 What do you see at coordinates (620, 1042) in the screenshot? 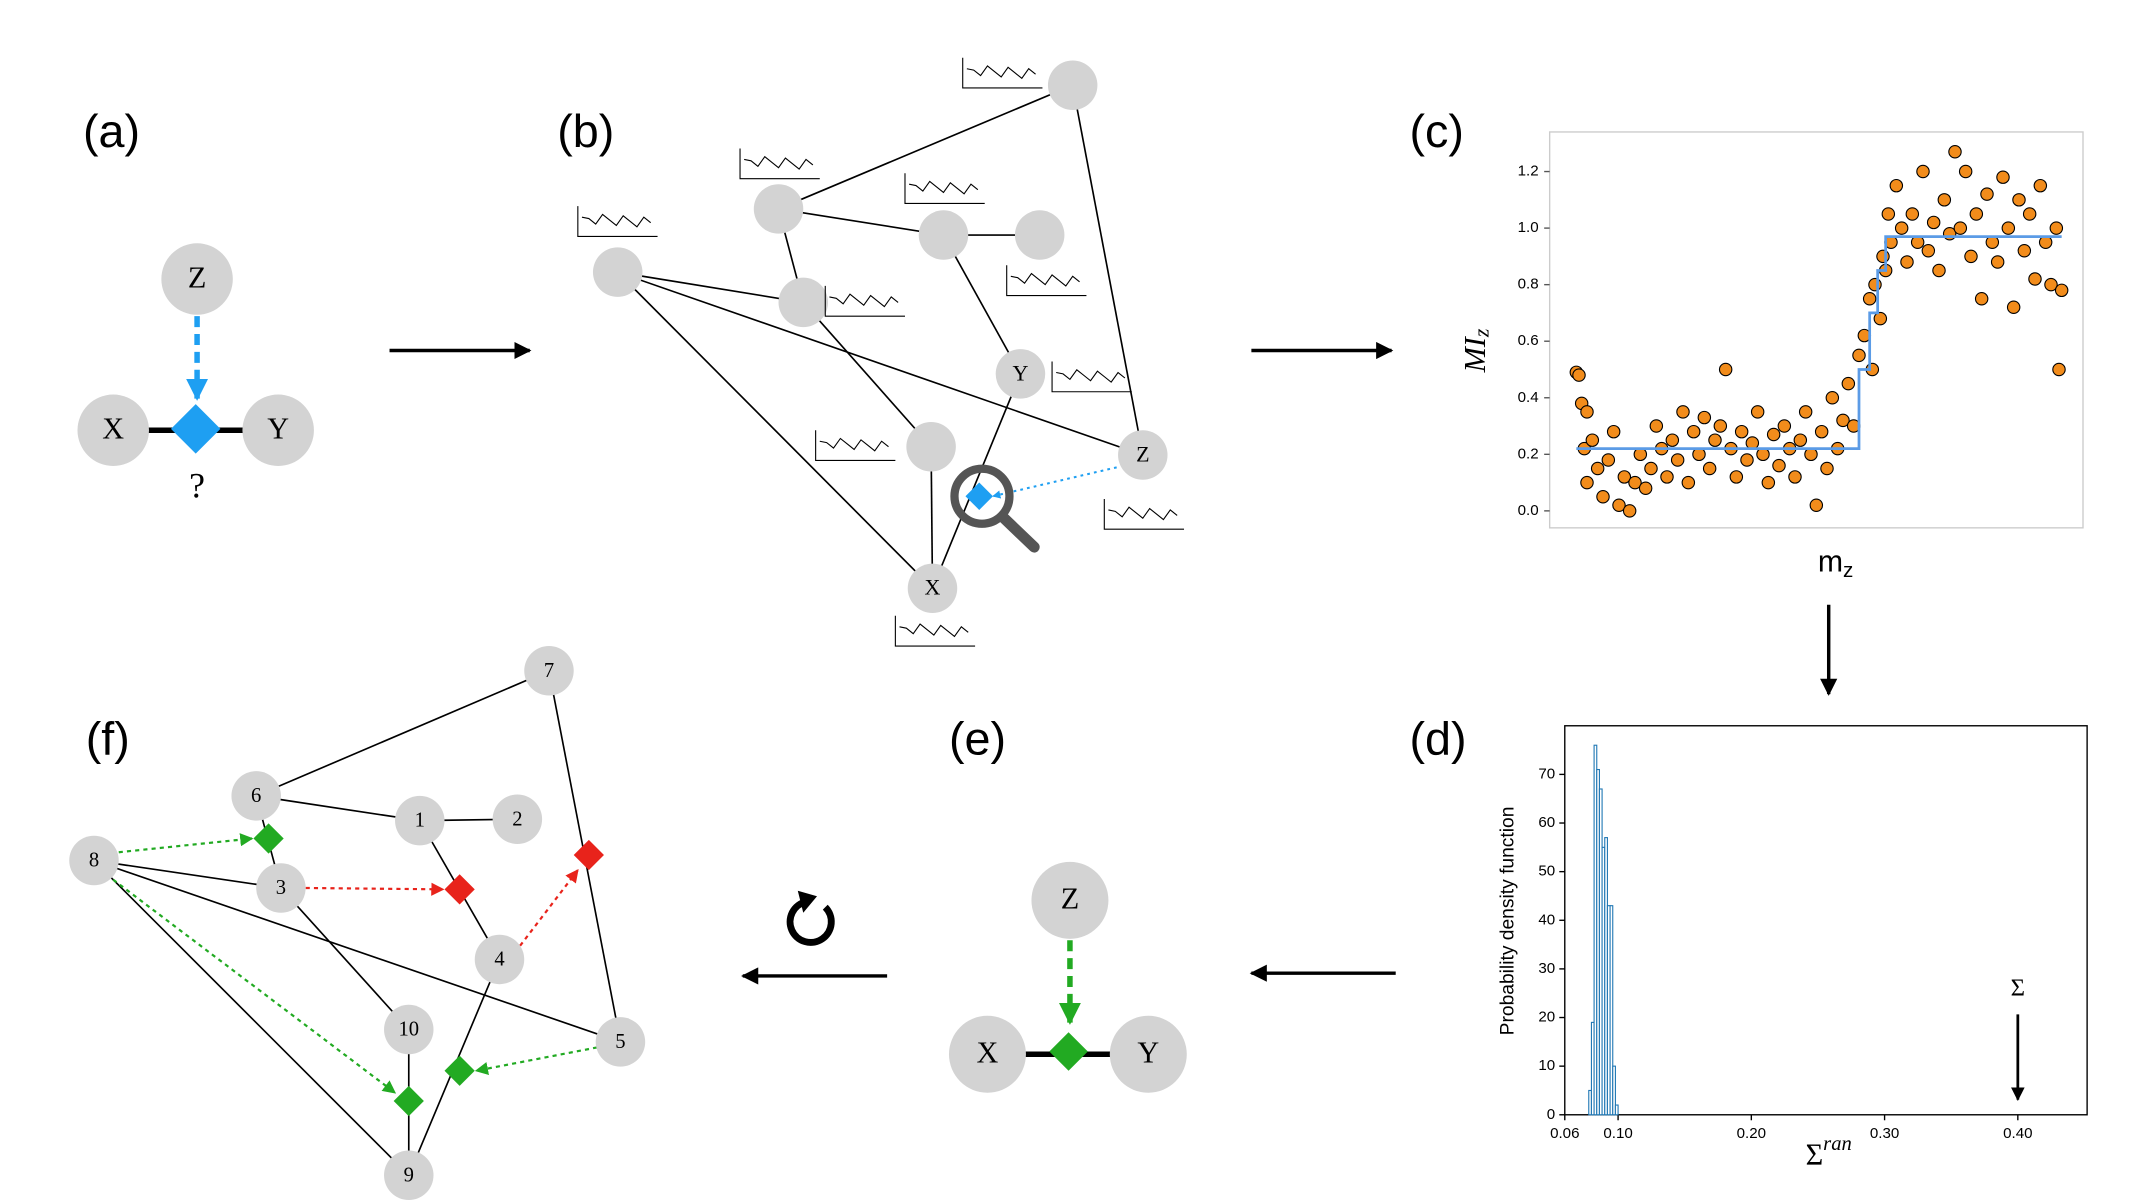
I see `node-label: 5` at bounding box center [620, 1042].